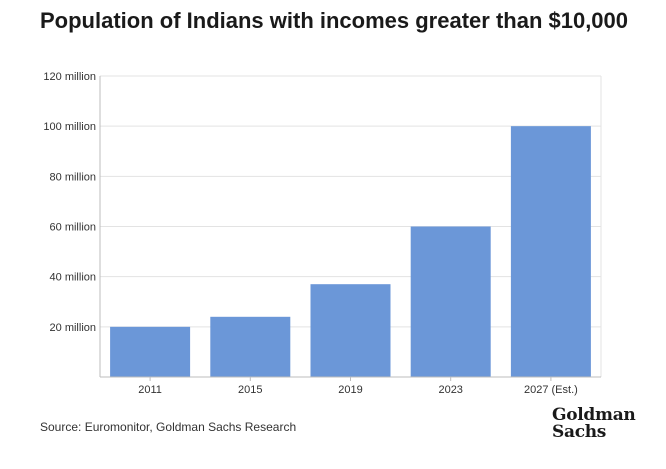 This screenshot has width=666, height=469. I want to click on bar-2019, so click(350, 330).